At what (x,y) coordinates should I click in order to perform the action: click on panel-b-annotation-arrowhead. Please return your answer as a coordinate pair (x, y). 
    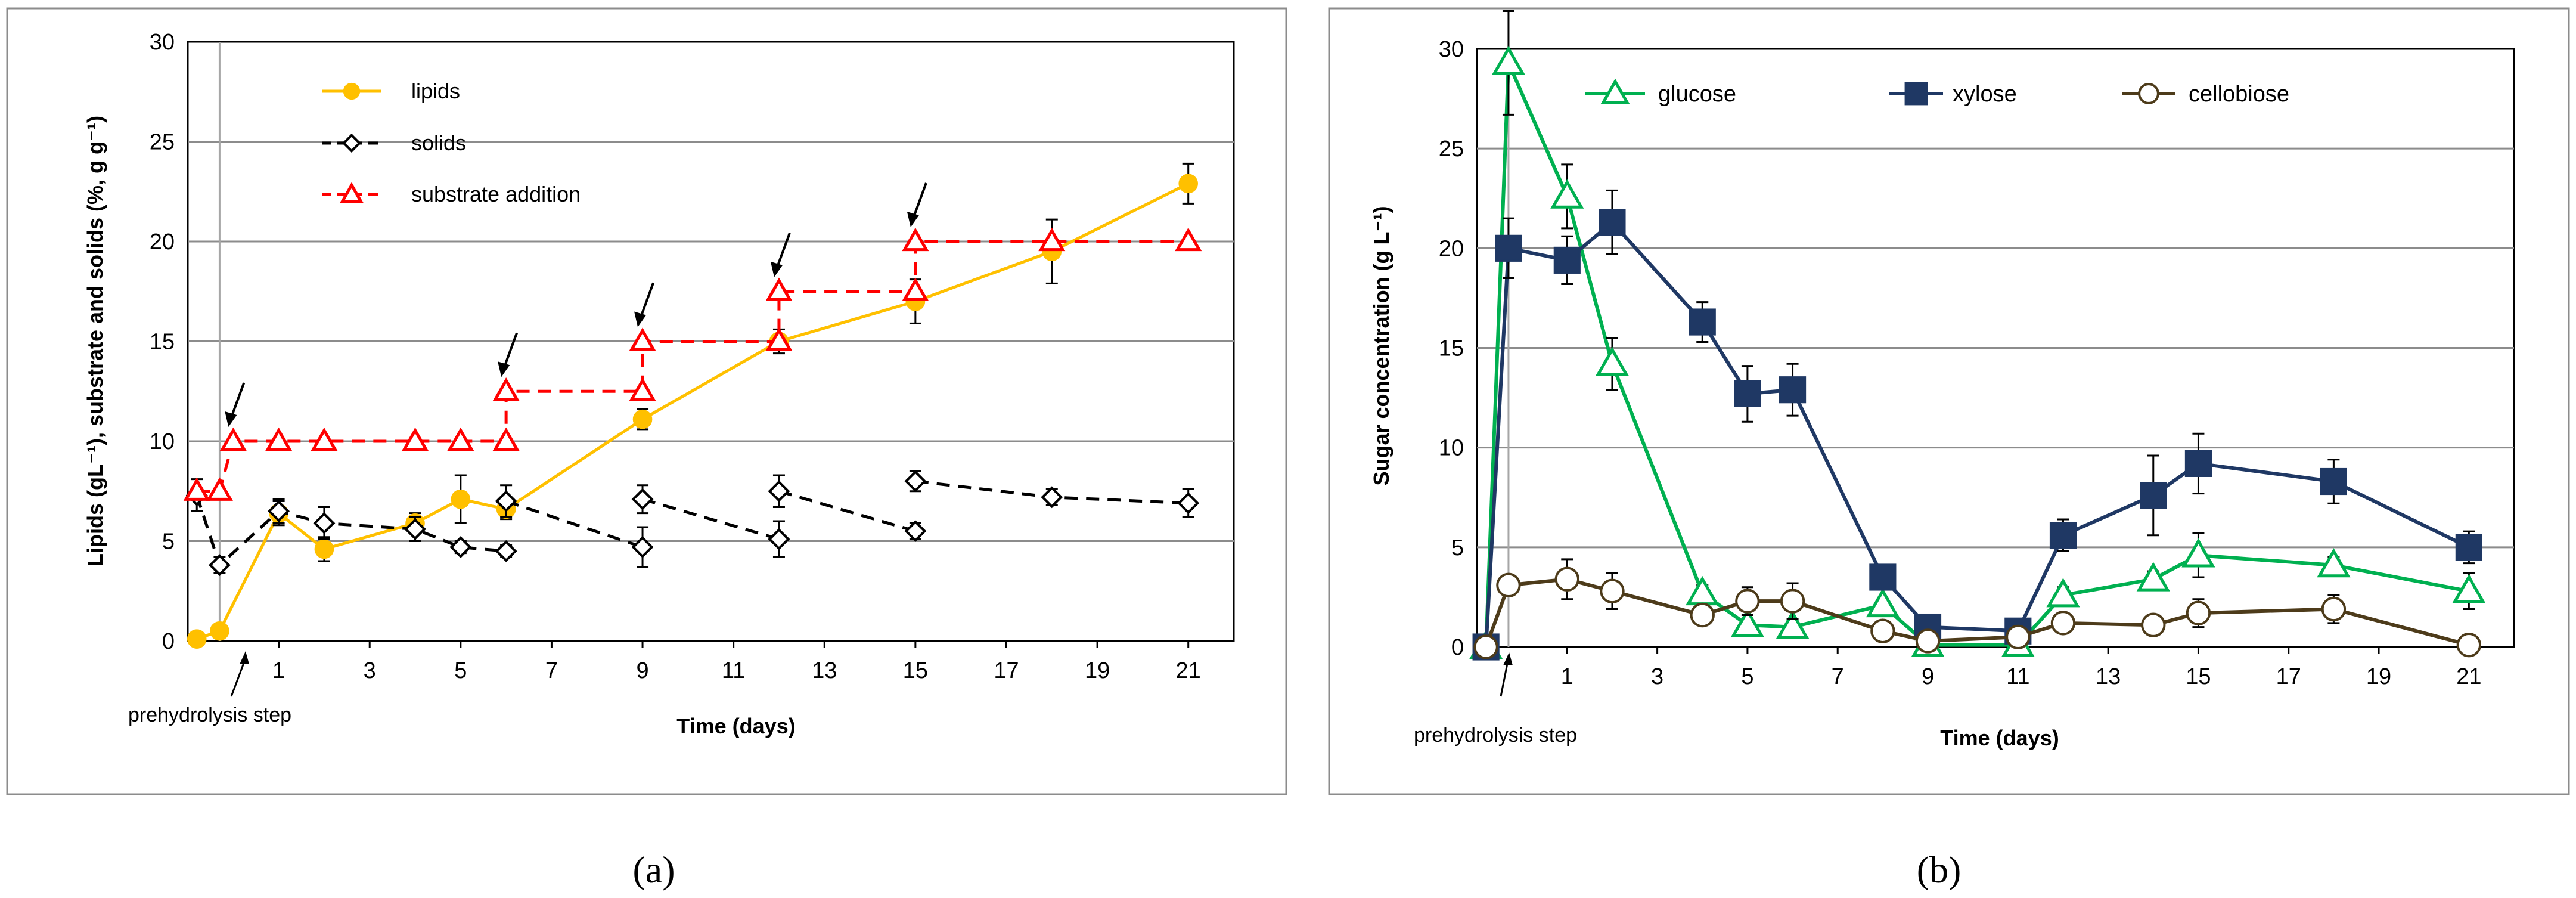
    Looking at the image, I should click on (1508, 658).